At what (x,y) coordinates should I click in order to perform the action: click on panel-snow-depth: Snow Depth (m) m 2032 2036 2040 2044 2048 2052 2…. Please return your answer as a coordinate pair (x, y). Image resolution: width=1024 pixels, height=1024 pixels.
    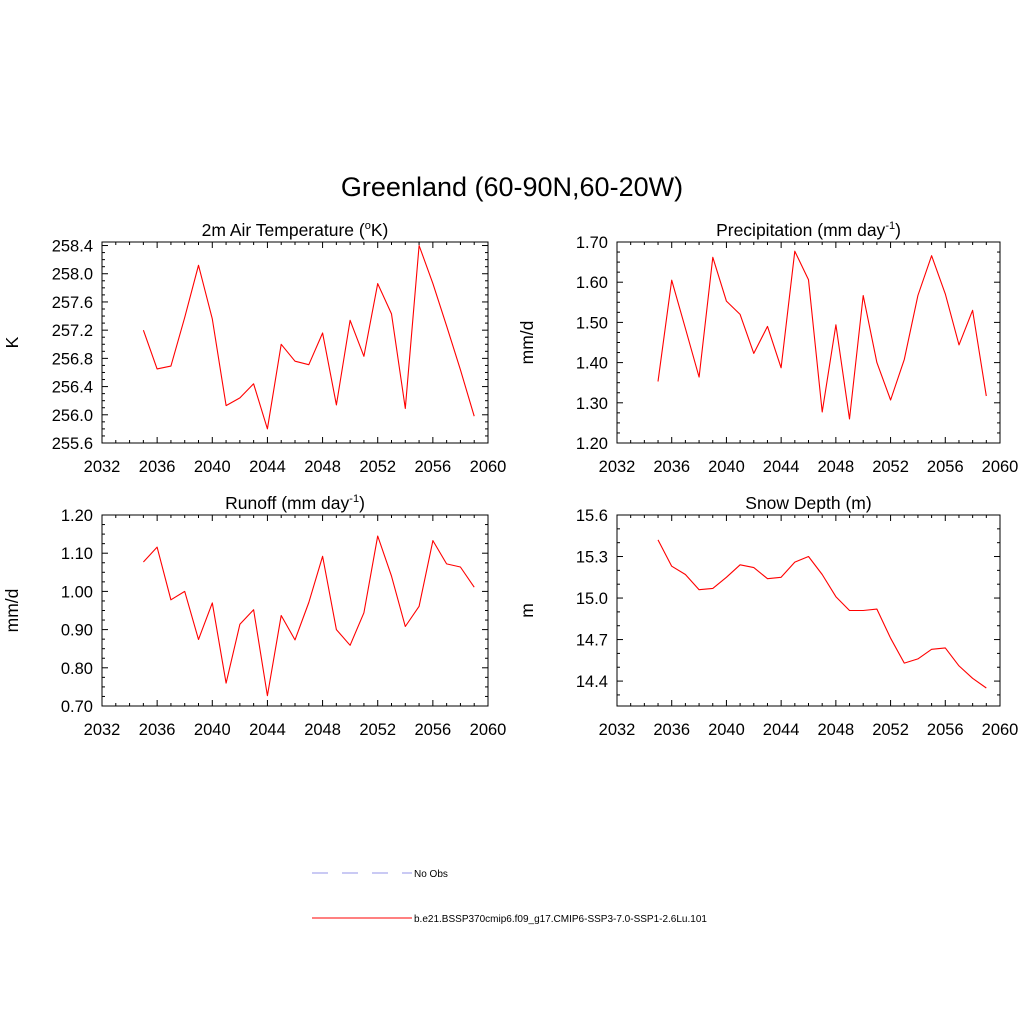
    Looking at the image, I should click on (767, 616).